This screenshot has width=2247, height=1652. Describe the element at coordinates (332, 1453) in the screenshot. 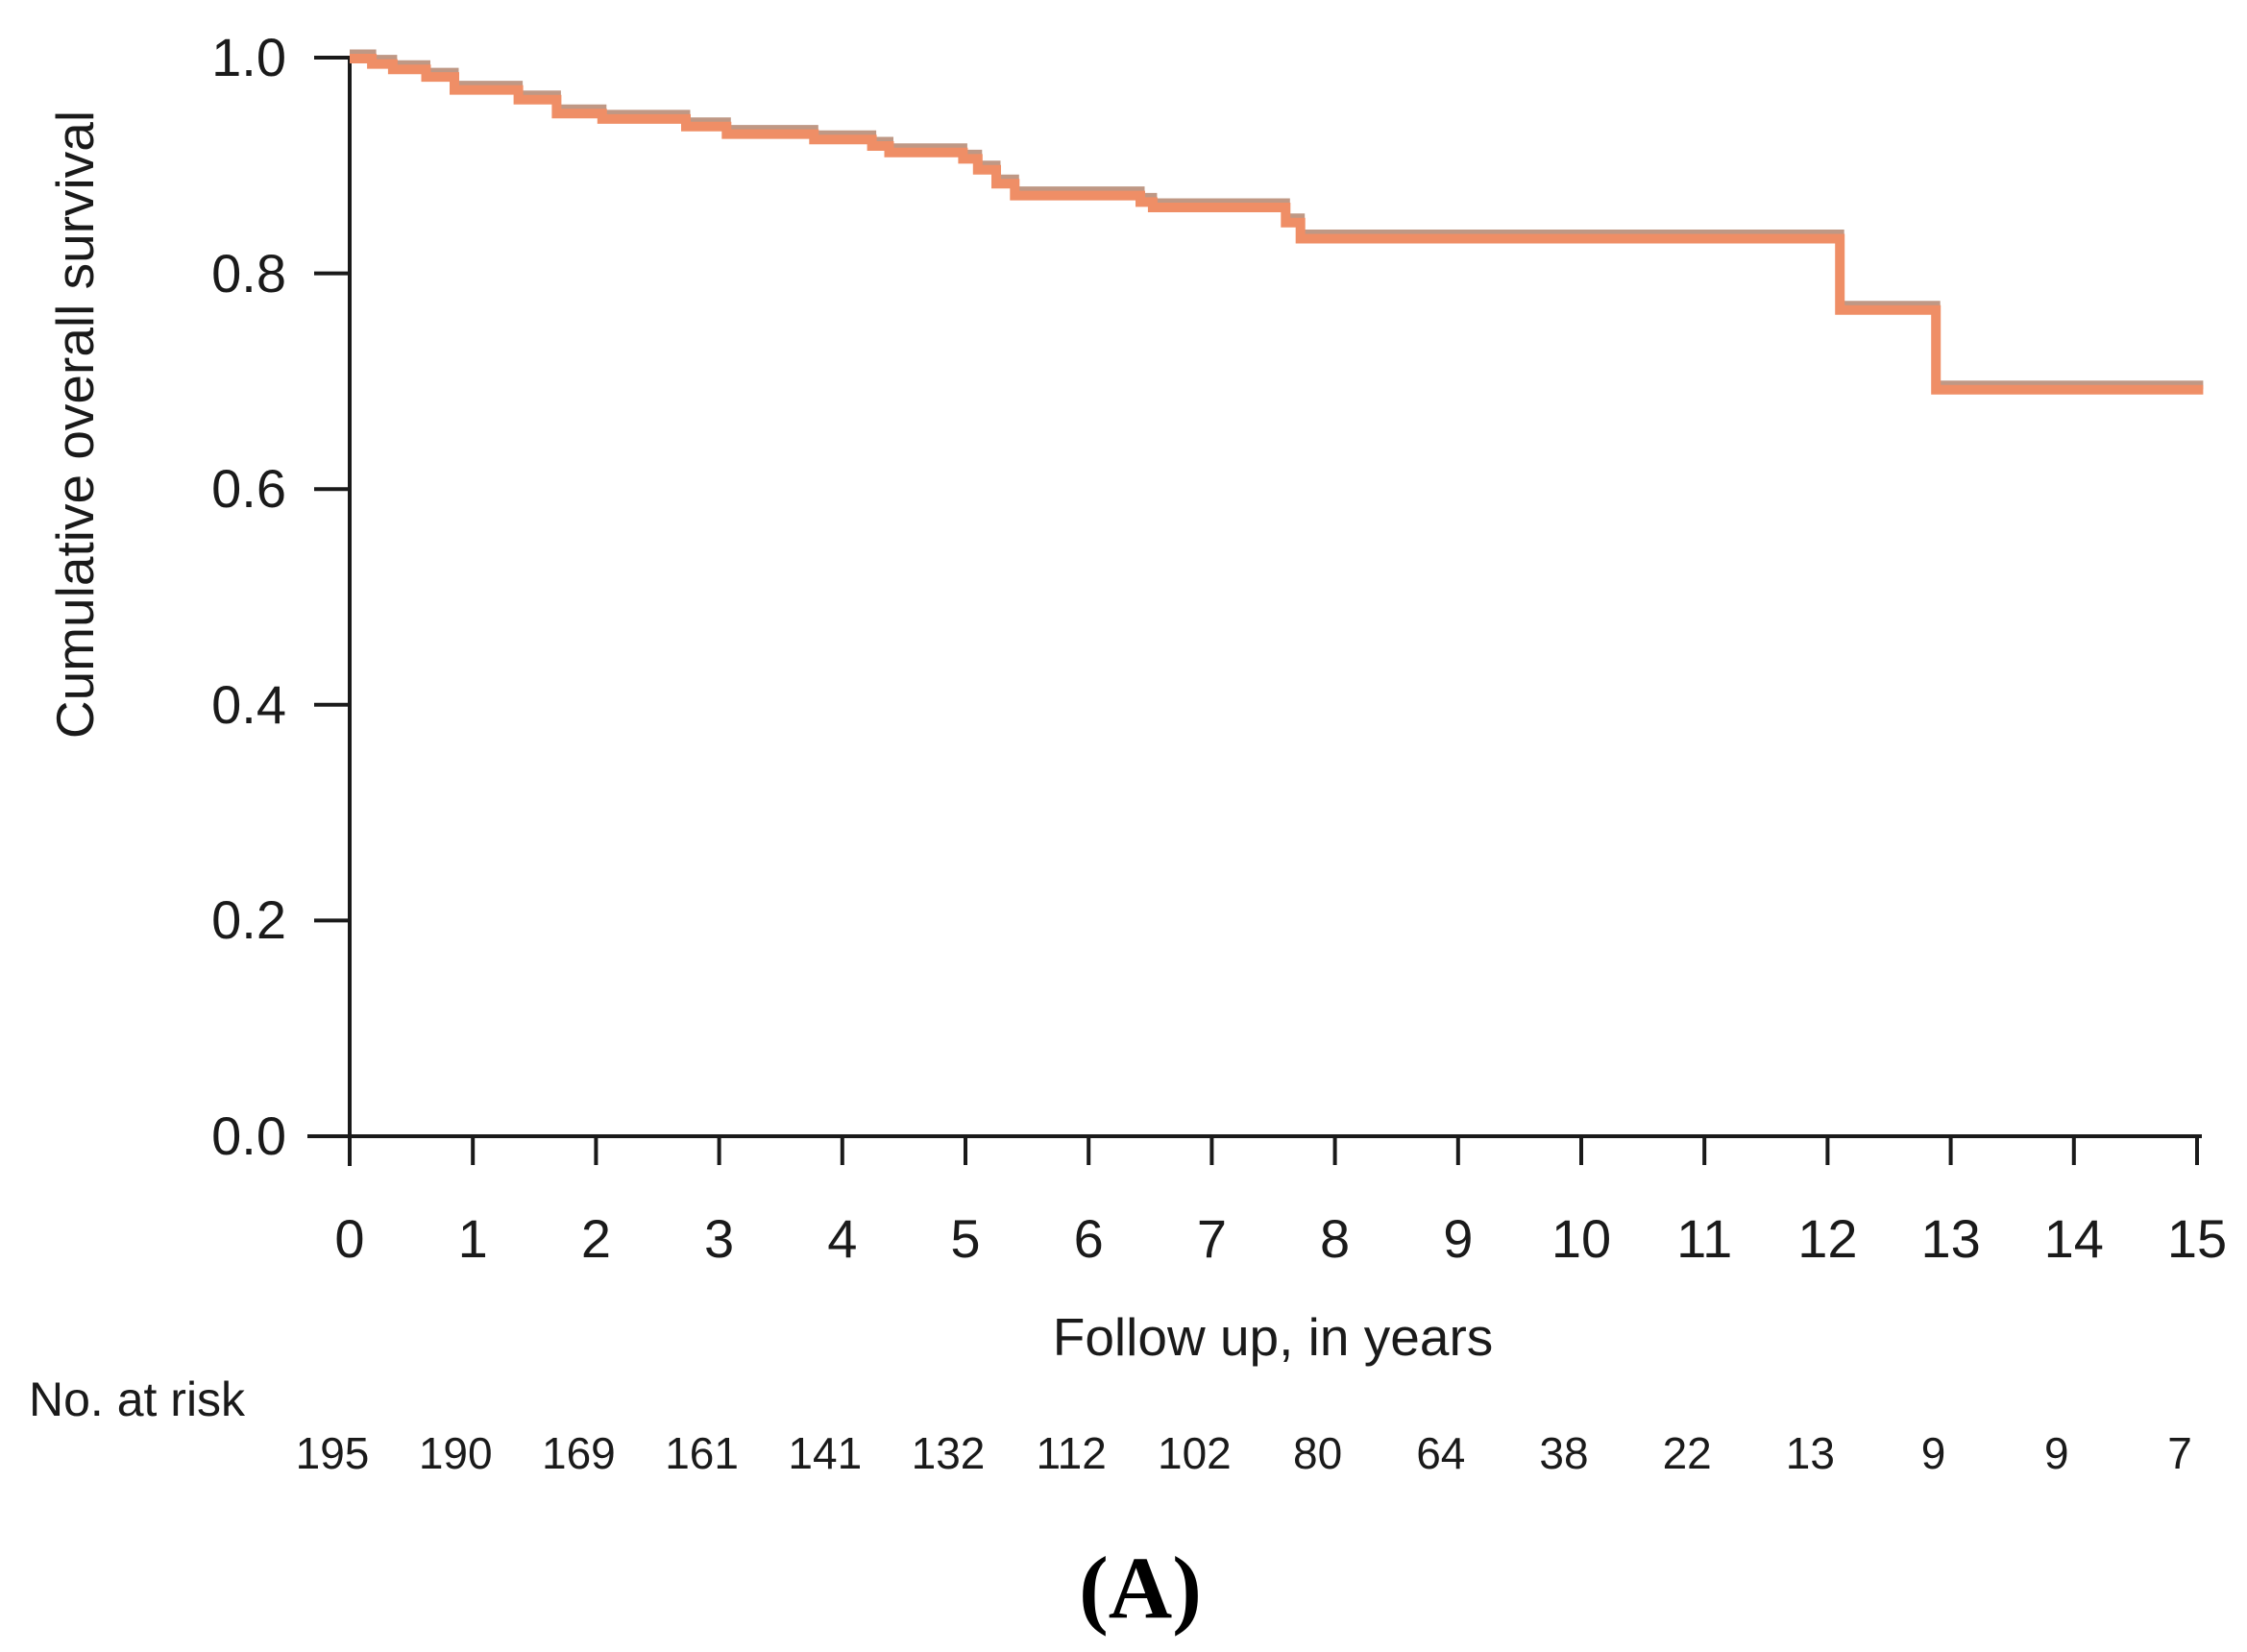

I see `risk-count-year-0: 195` at that location.